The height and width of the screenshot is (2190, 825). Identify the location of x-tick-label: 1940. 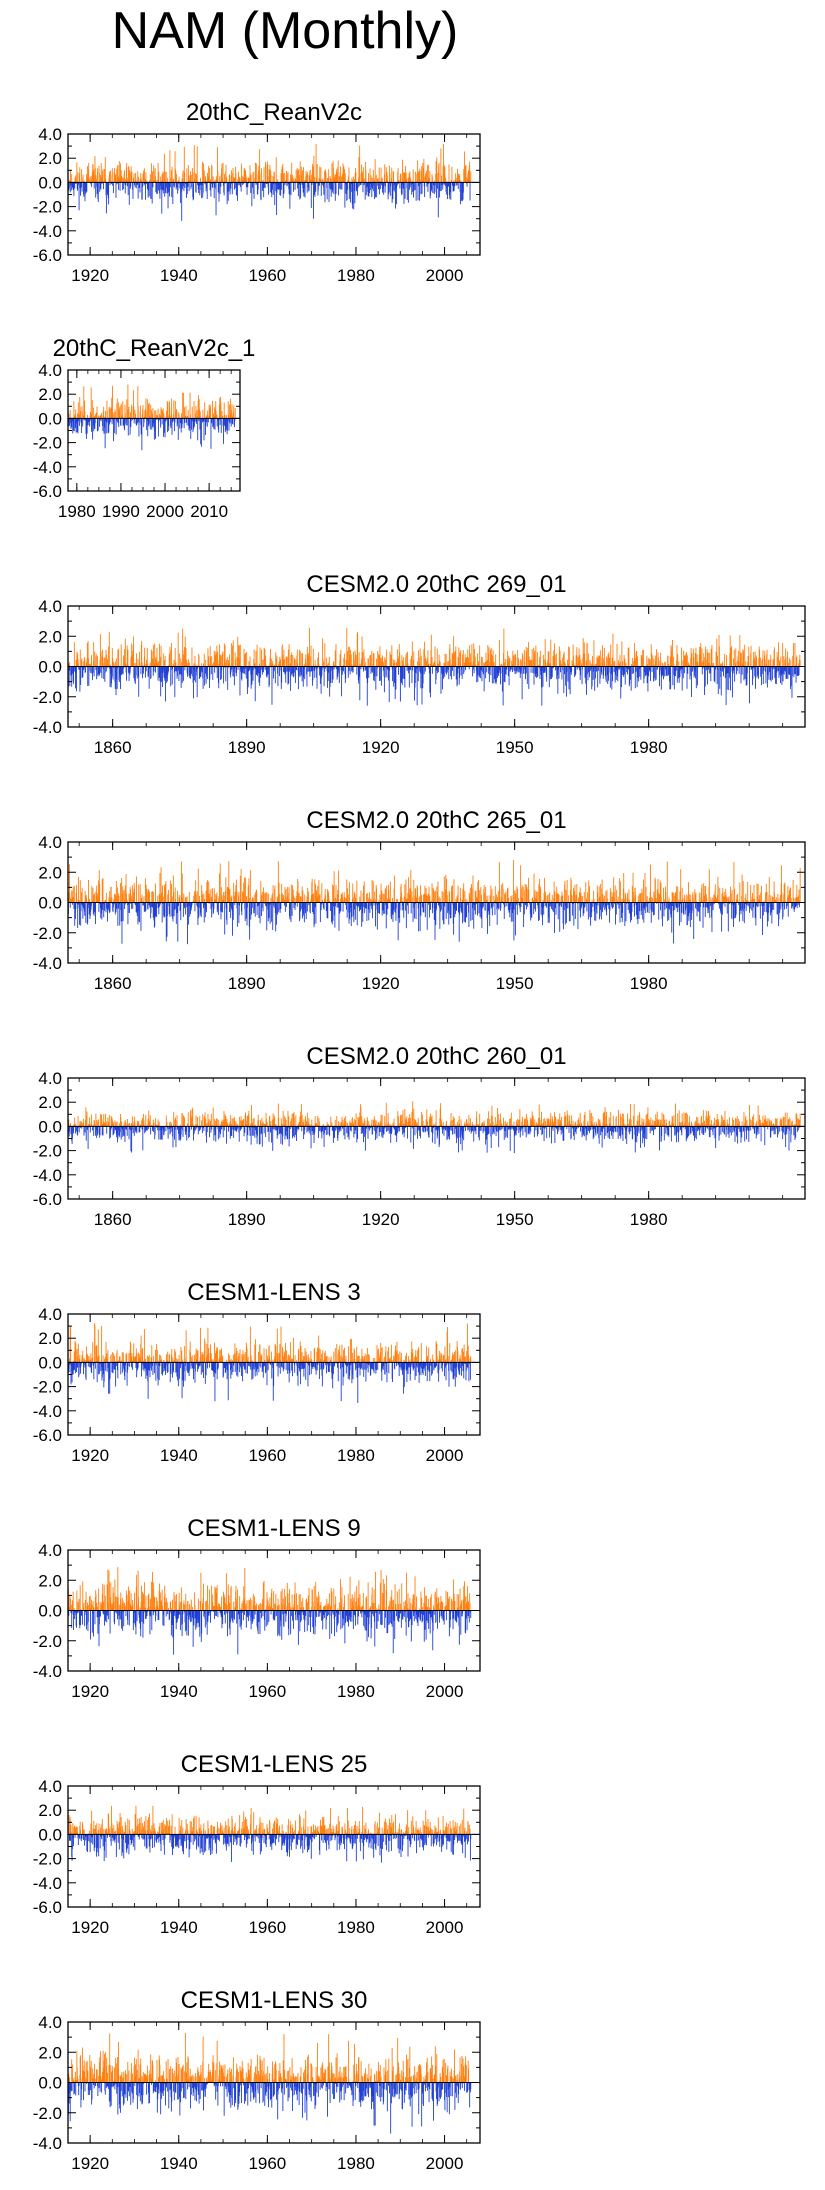
(179, 275).